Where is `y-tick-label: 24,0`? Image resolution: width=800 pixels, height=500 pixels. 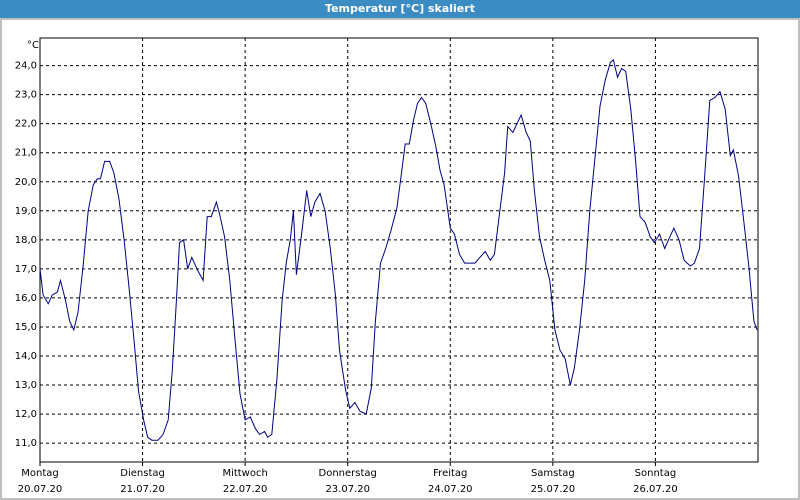
y-tick-label: 24,0 is located at coordinates (26, 66).